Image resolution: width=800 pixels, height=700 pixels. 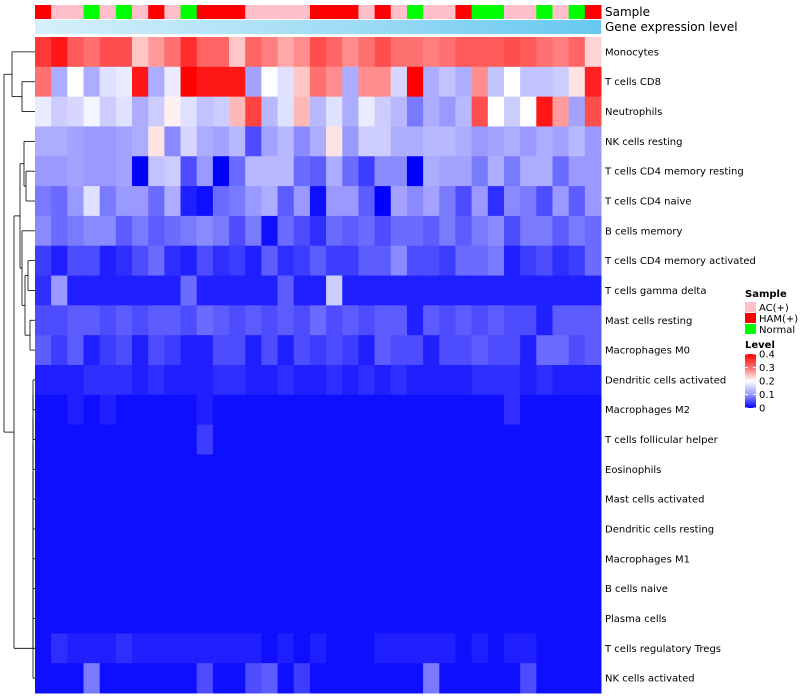 I want to click on row-label: B cells naive, so click(x=636, y=589).